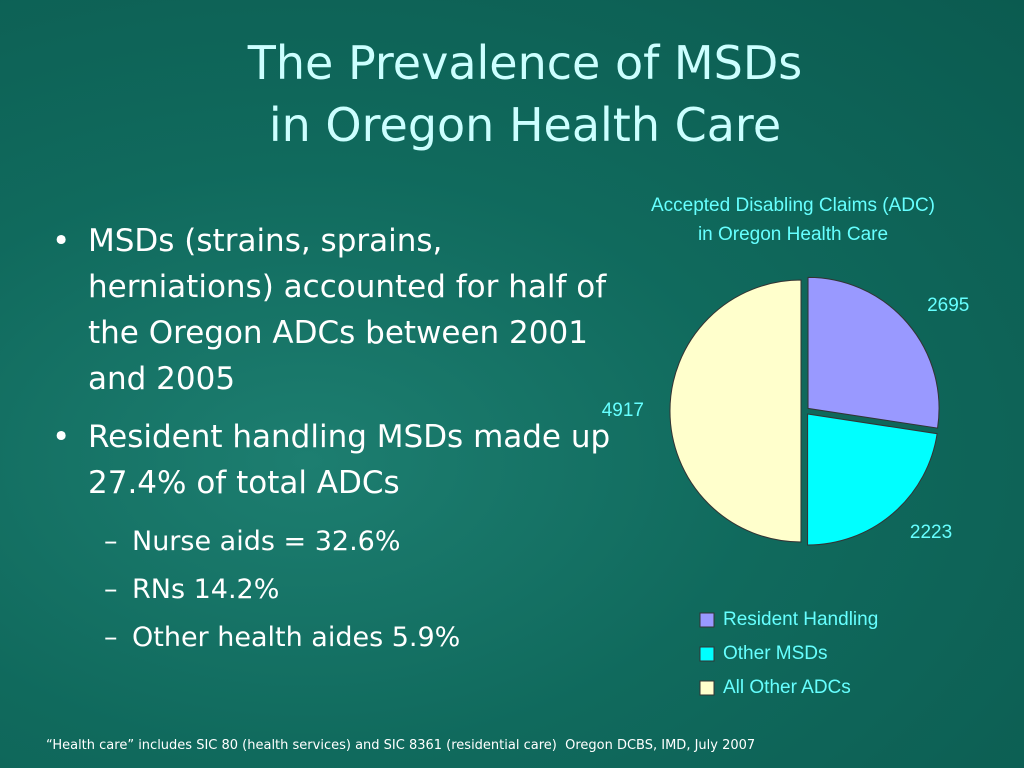 This screenshot has height=768, width=1024. Describe the element at coordinates (343, 638) in the screenshot. I see `sub-bullet: Other health aides 5.9%` at that location.